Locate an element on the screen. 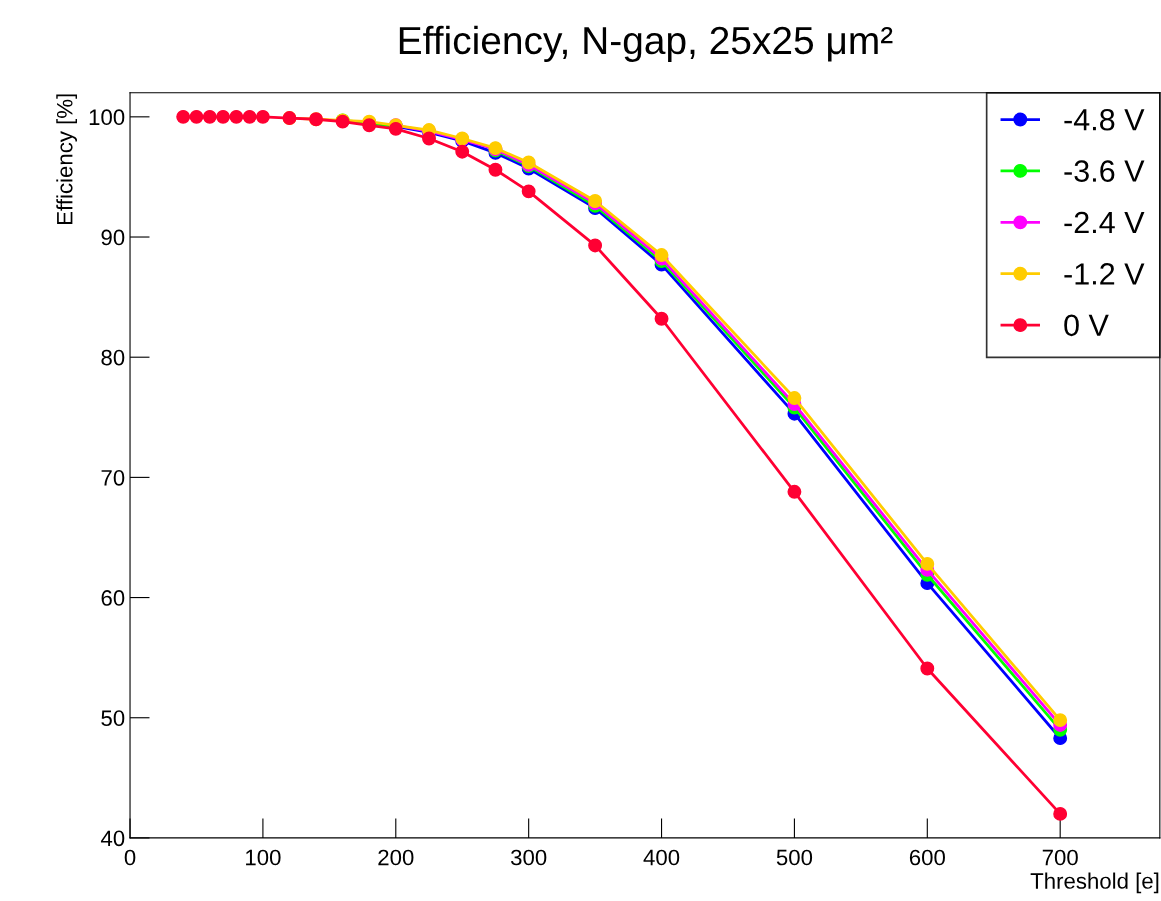  y-tick-label: 70 is located at coordinates (113, 477).